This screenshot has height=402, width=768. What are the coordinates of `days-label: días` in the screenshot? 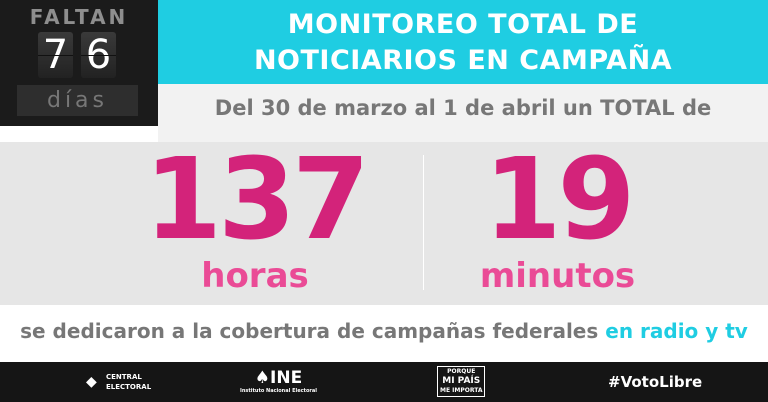 It's located at (77, 100).